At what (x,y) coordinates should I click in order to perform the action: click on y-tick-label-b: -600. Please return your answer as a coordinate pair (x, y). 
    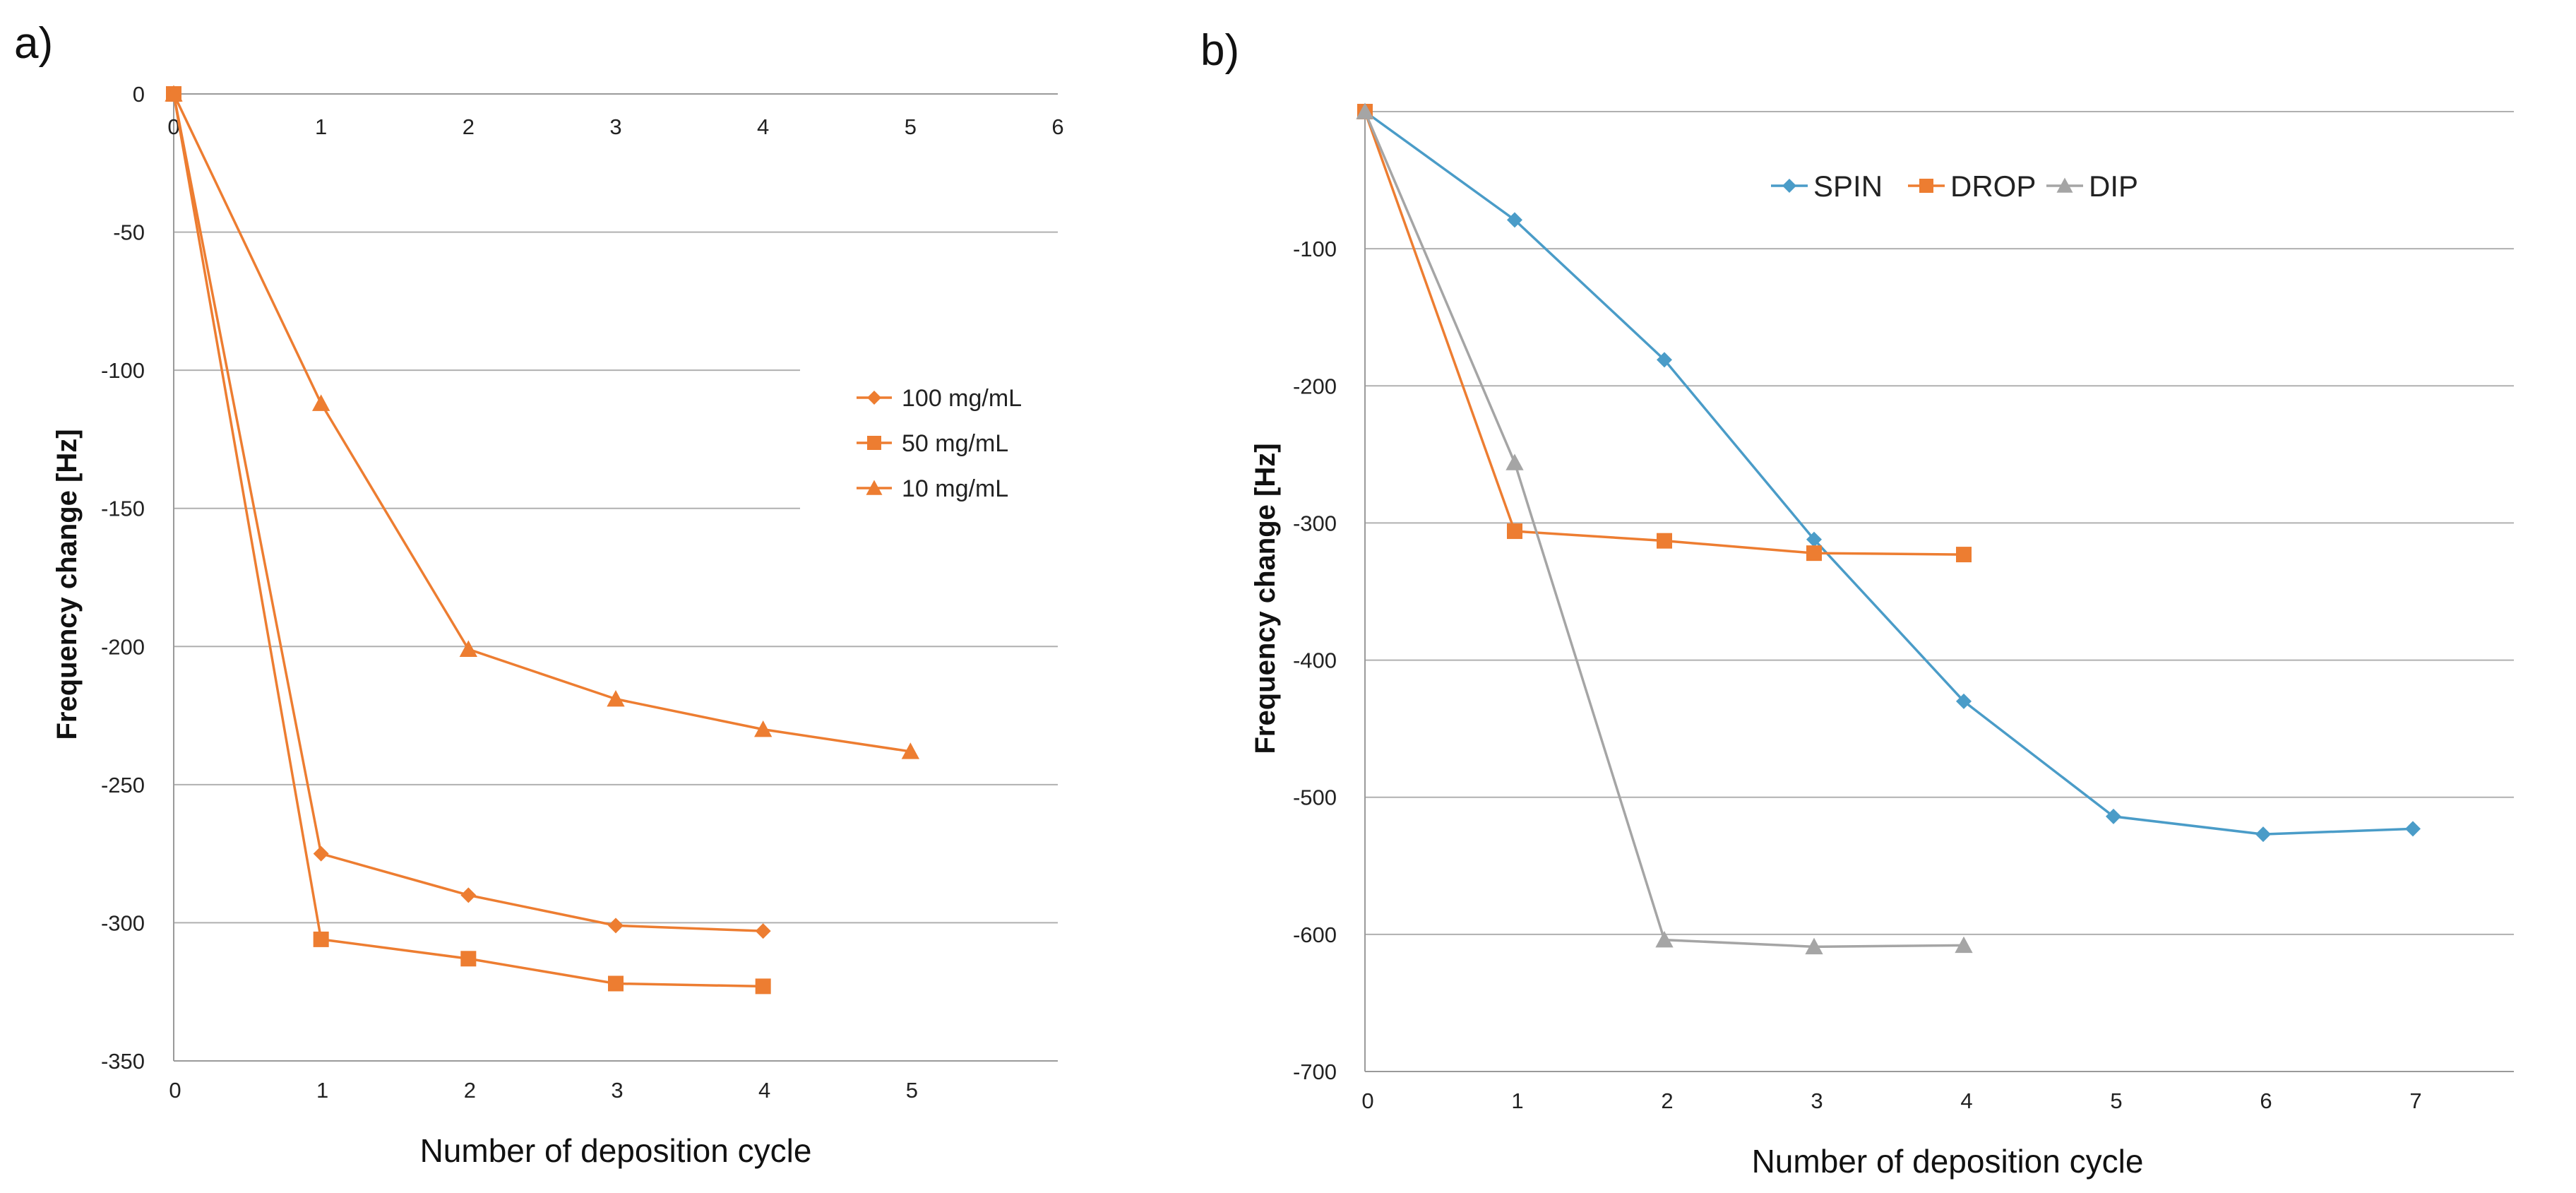
    Looking at the image, I should click on (1315, 935).